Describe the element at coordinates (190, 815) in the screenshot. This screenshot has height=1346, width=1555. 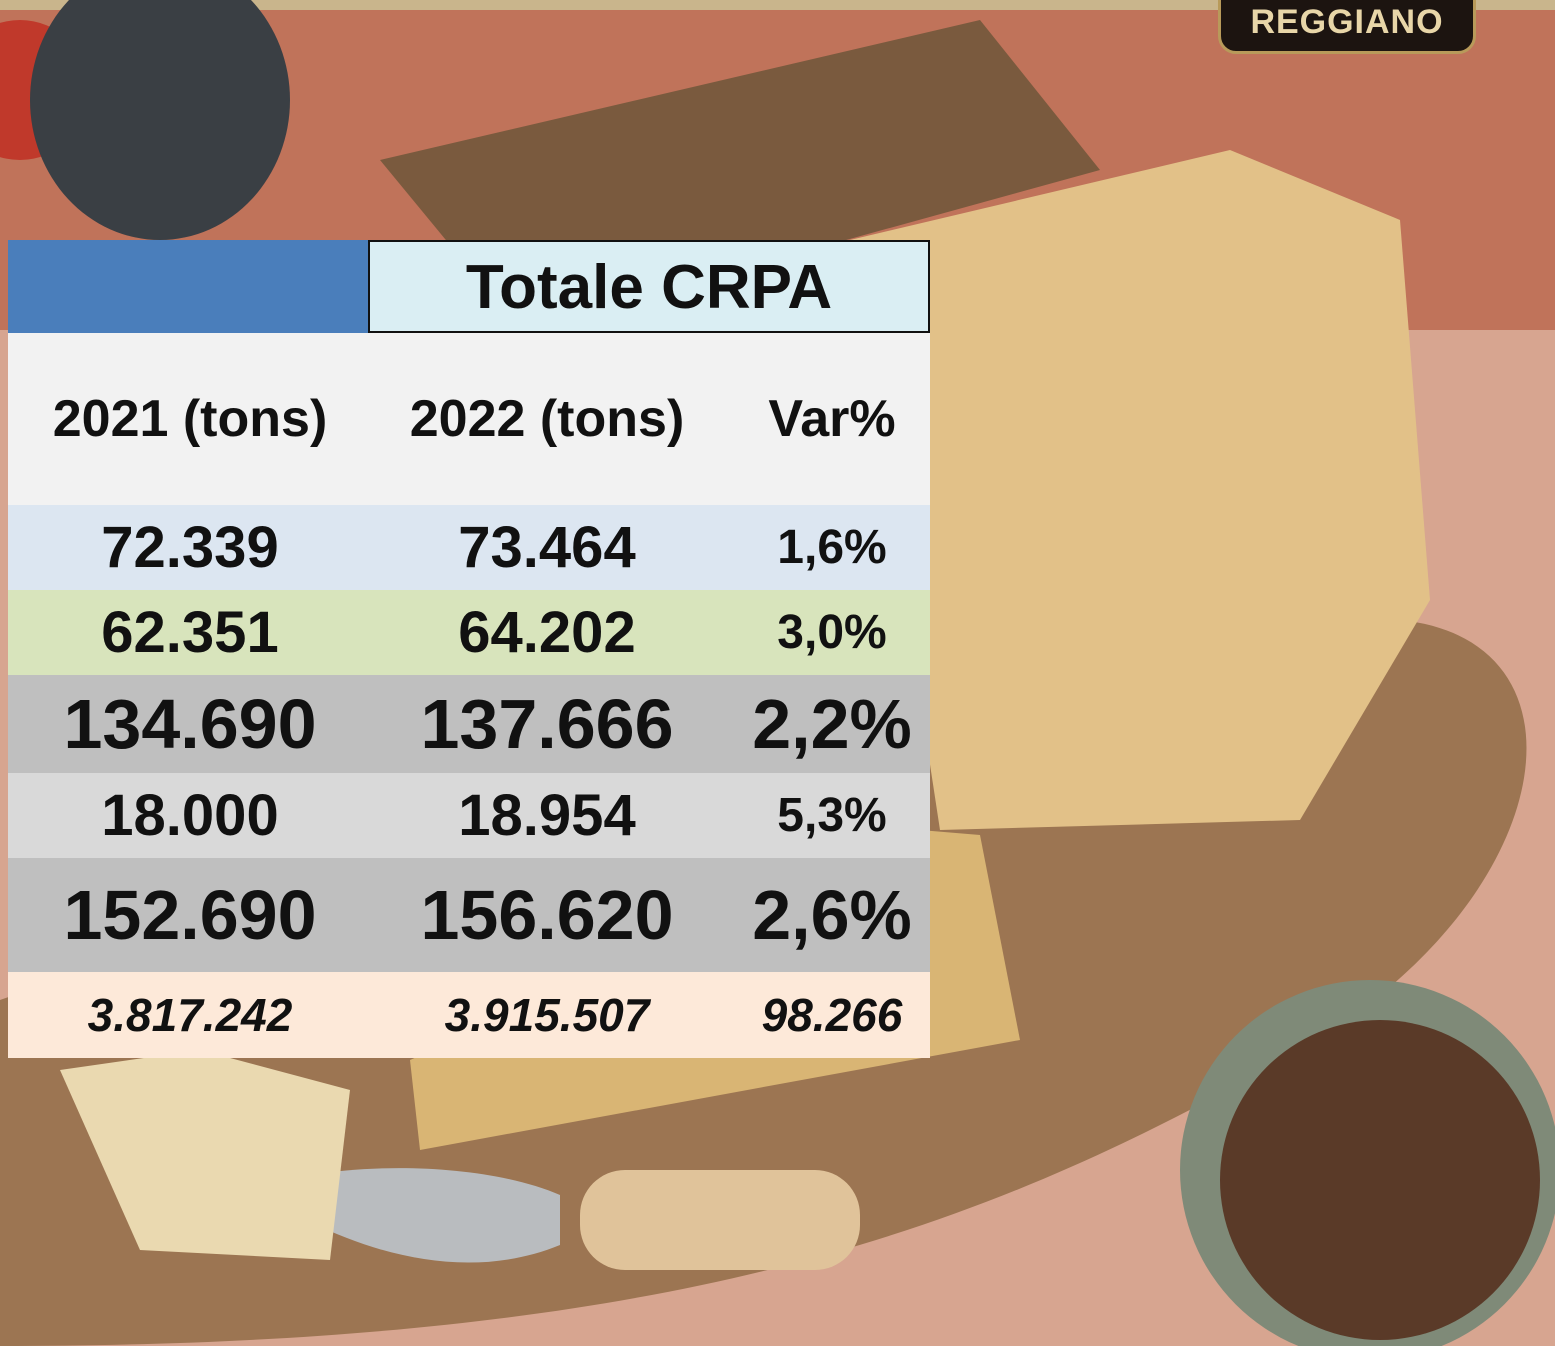
I see `table-cell: 18.000` at that location.